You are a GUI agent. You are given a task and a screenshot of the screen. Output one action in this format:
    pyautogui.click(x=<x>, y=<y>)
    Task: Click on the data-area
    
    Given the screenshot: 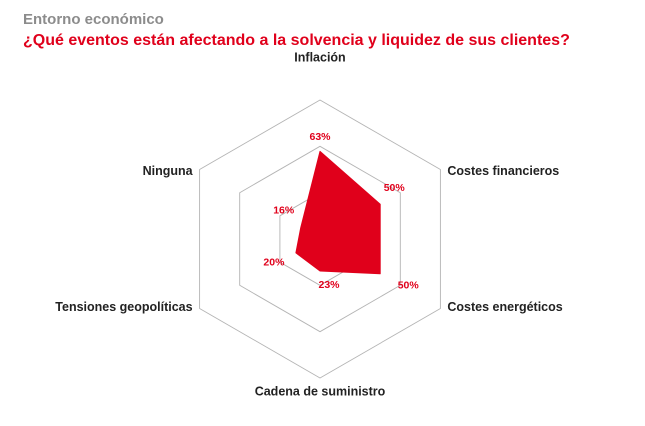 What is the action you would take?
    pyautogui.click(x=338, y=212)
    